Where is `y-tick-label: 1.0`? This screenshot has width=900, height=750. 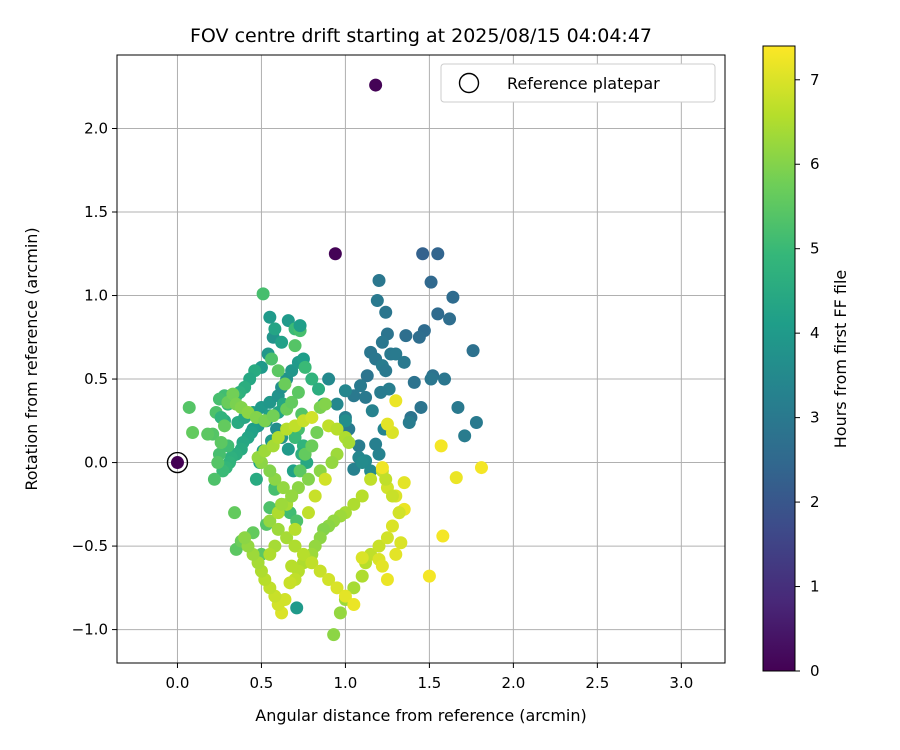 y-tick-label: 1.0 is located at coordinates (96, 296).